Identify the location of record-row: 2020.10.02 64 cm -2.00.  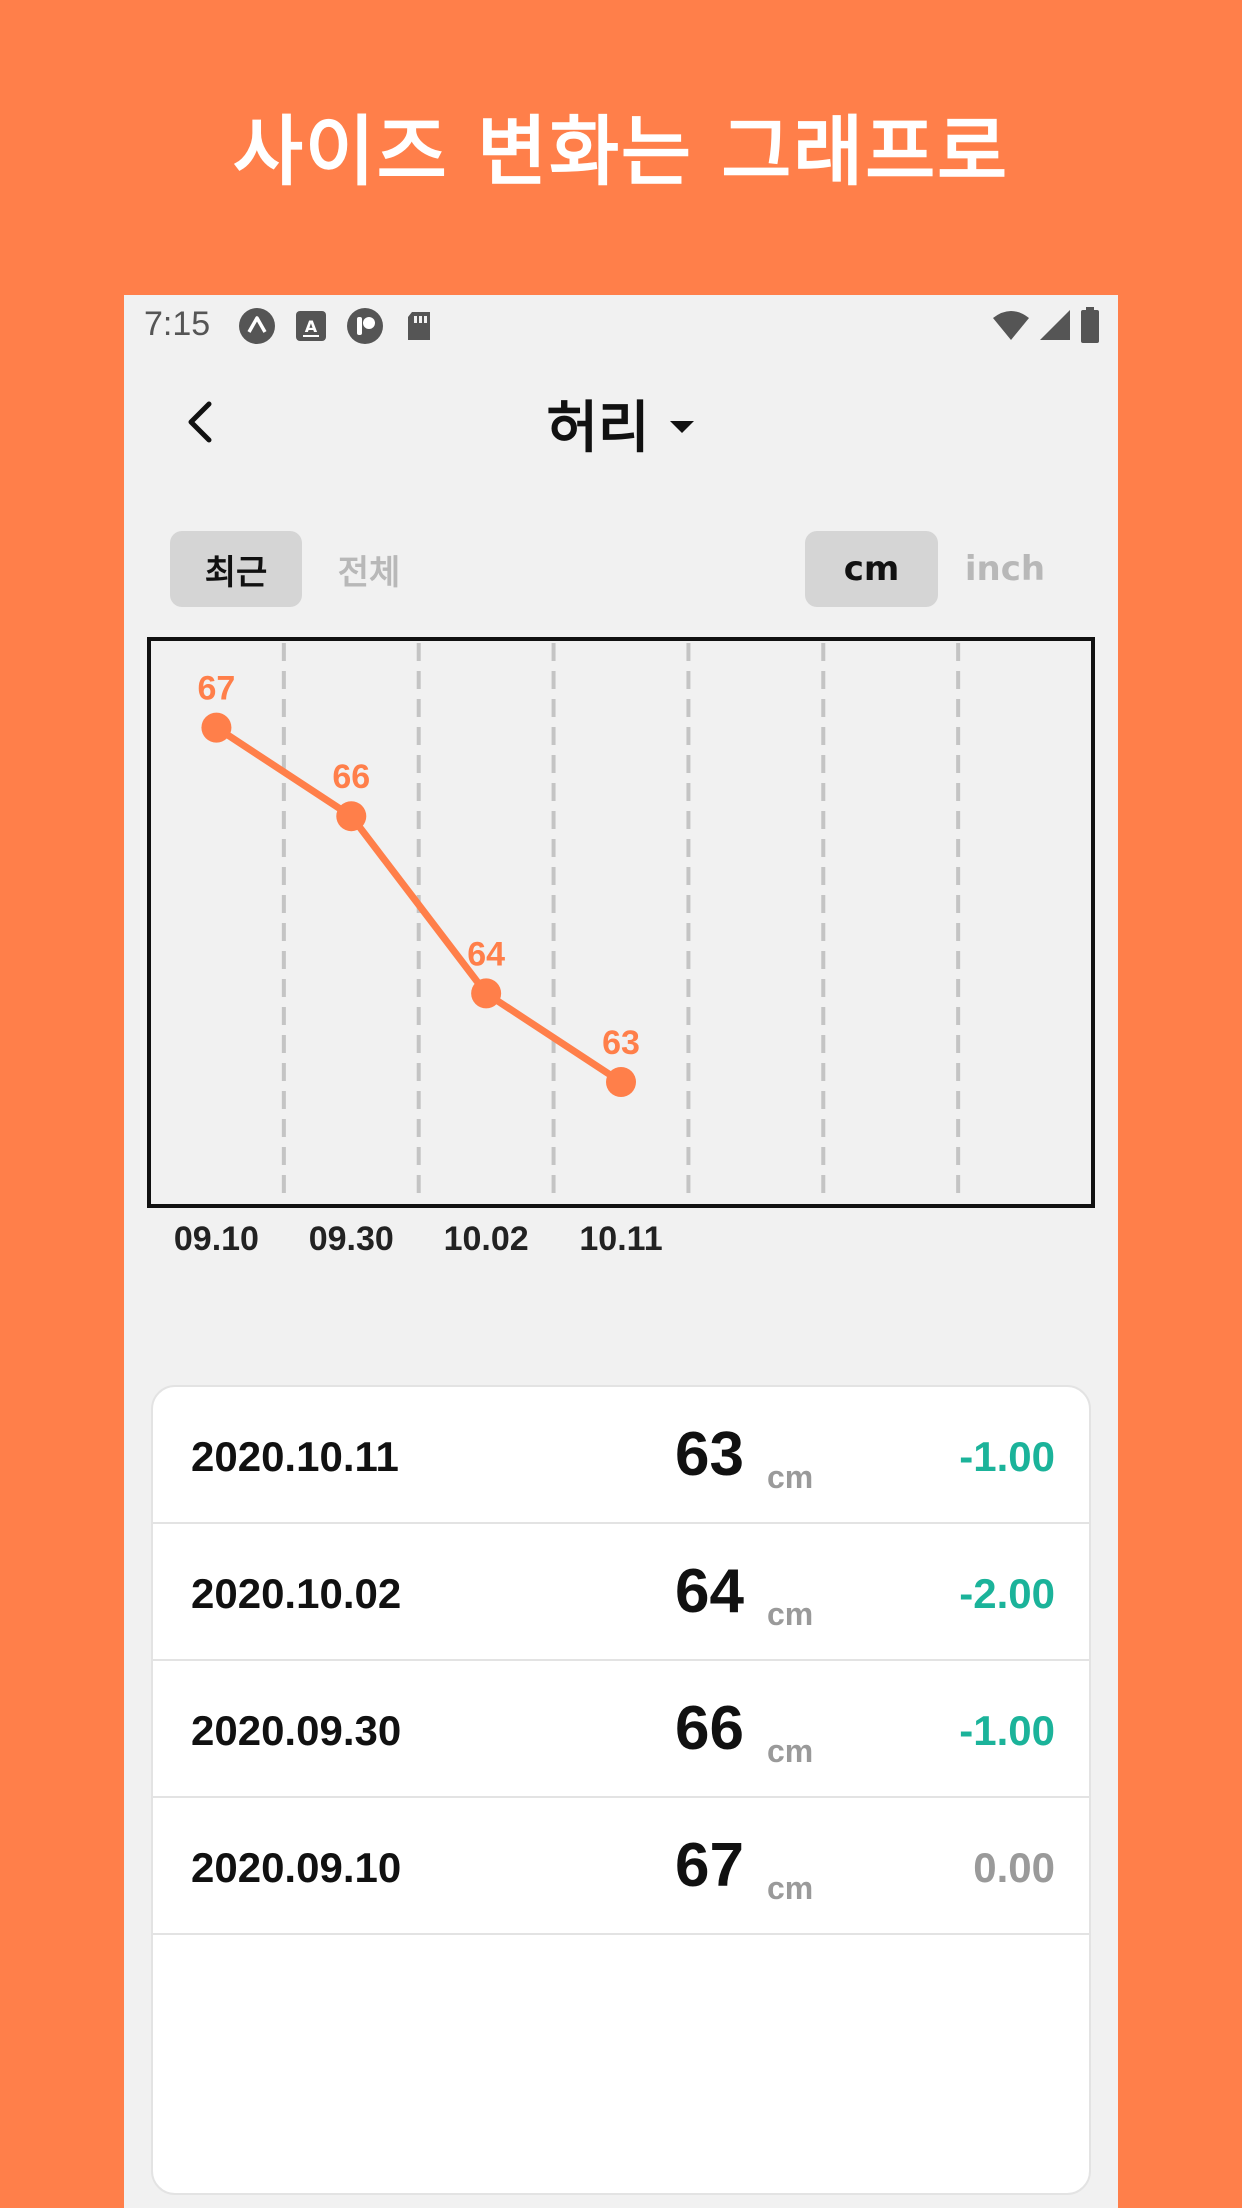
(621, 1592).